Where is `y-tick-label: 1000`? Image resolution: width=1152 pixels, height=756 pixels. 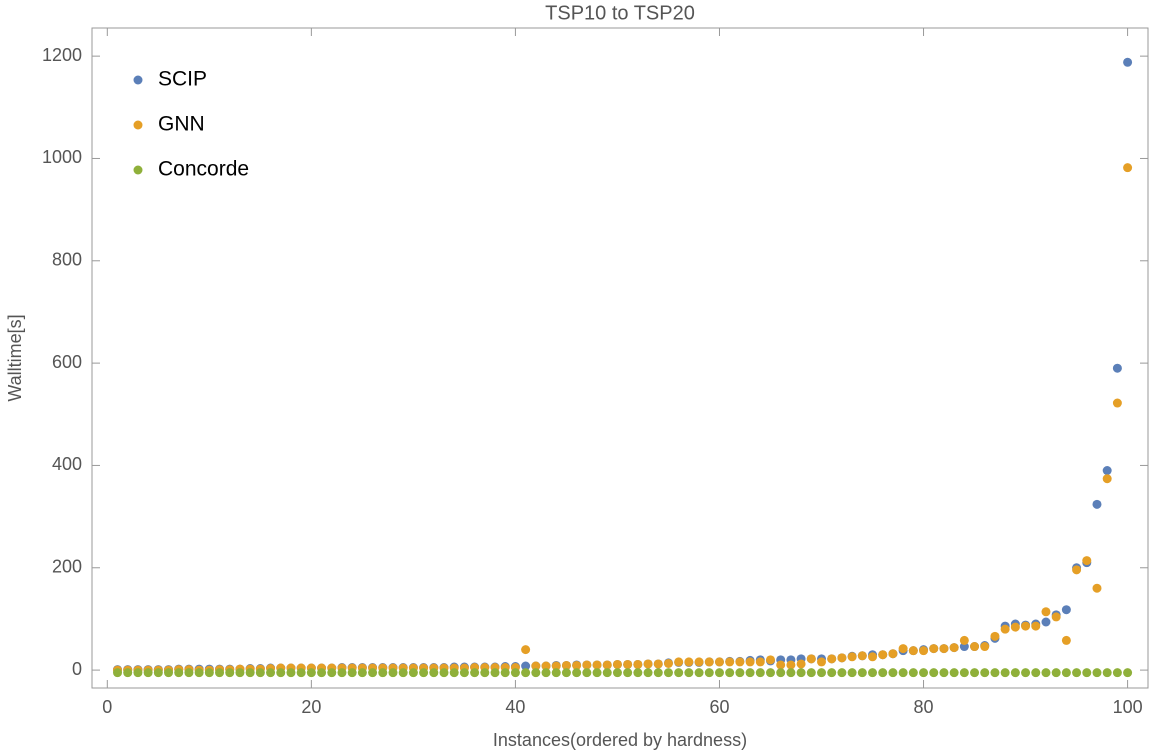
y-tick-label: 1000 is located at coordinates (62, 157).